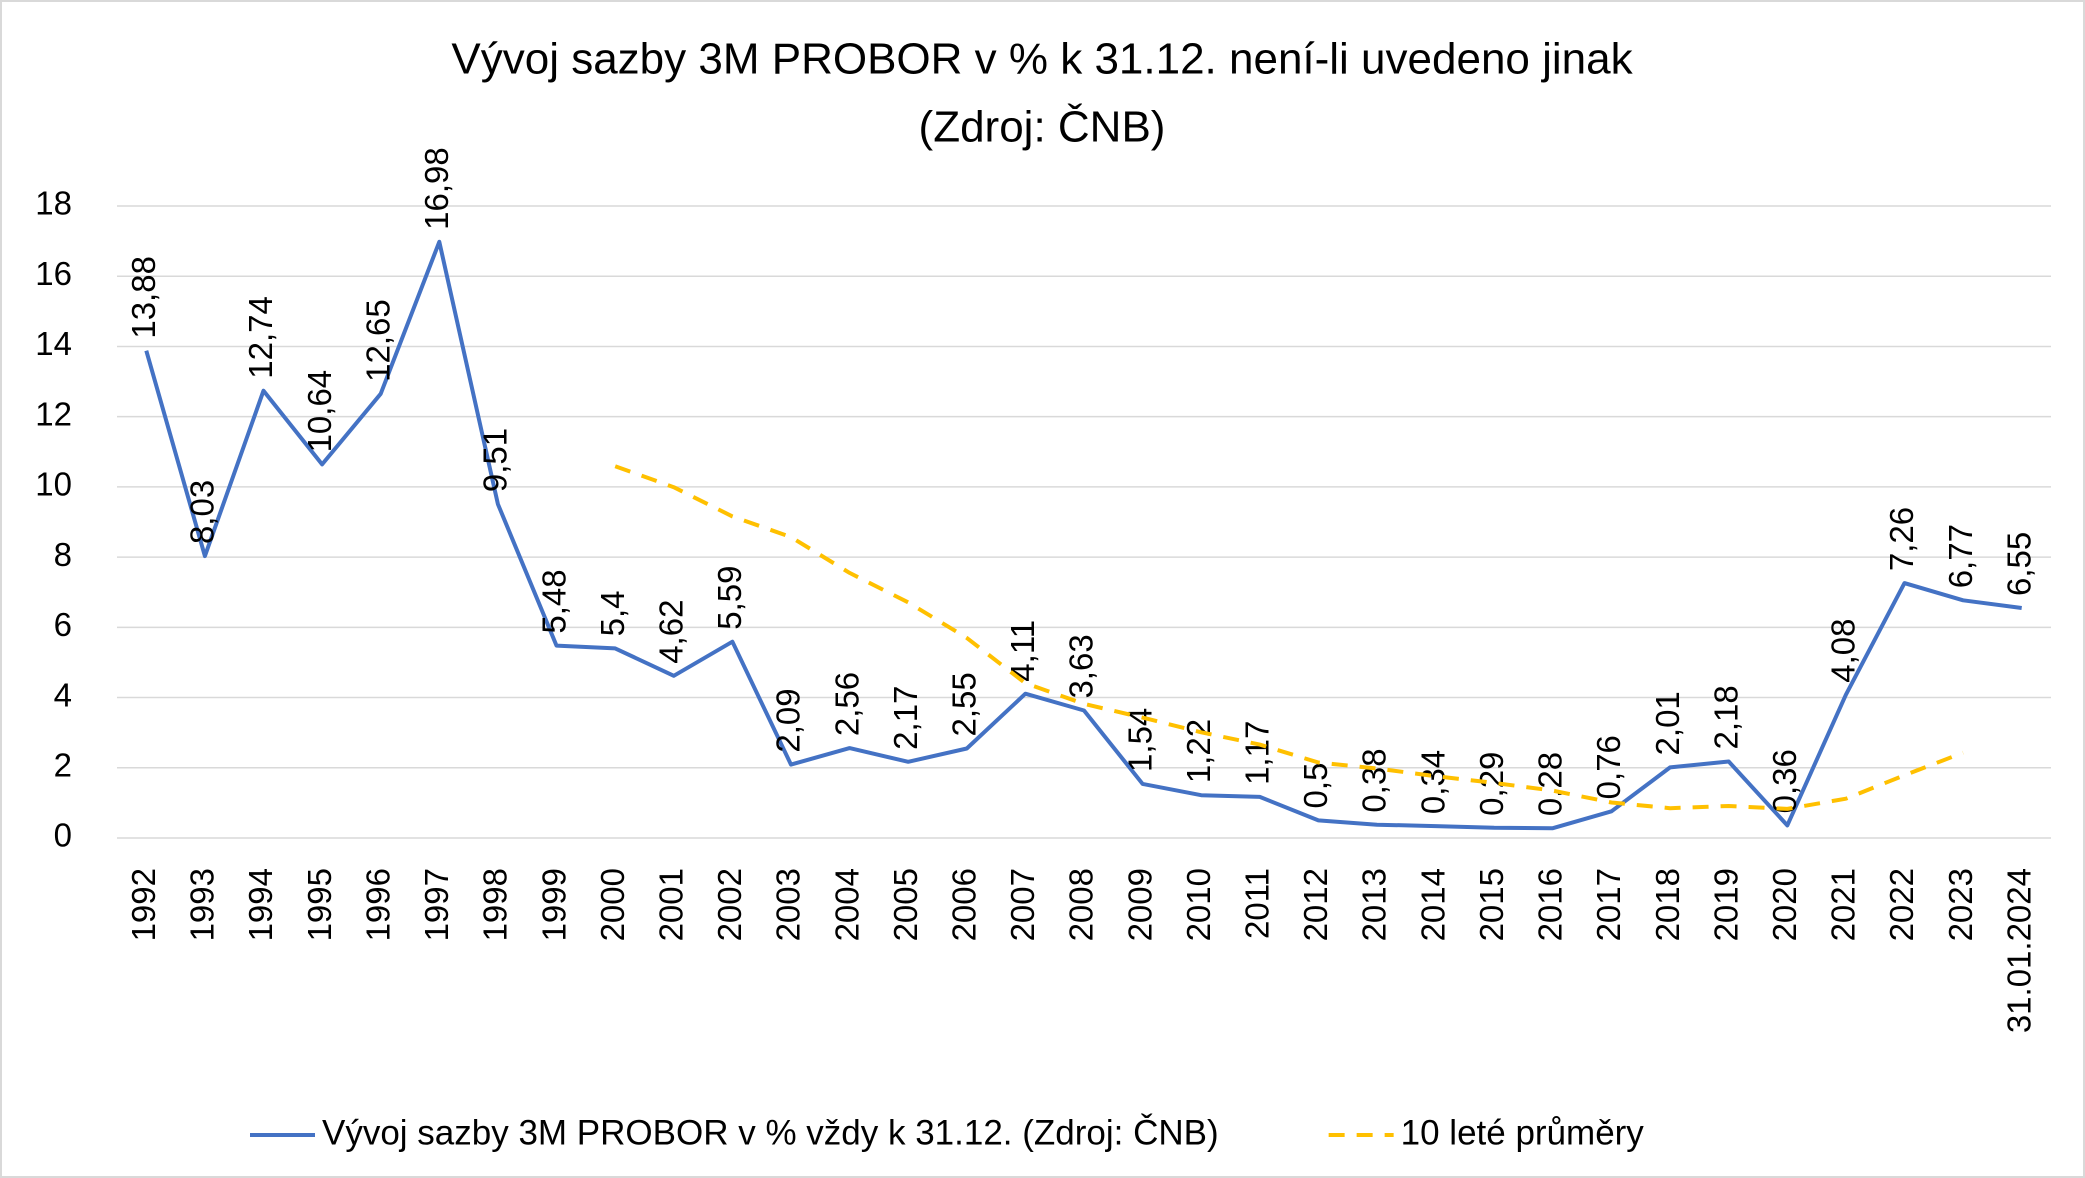 The height and width of the screenshot is (1178, 2085). What do you see at coordinates (1315, 786) in the screenshot?
I see `data-label: 0,5` at bounding box center [1315, 786].